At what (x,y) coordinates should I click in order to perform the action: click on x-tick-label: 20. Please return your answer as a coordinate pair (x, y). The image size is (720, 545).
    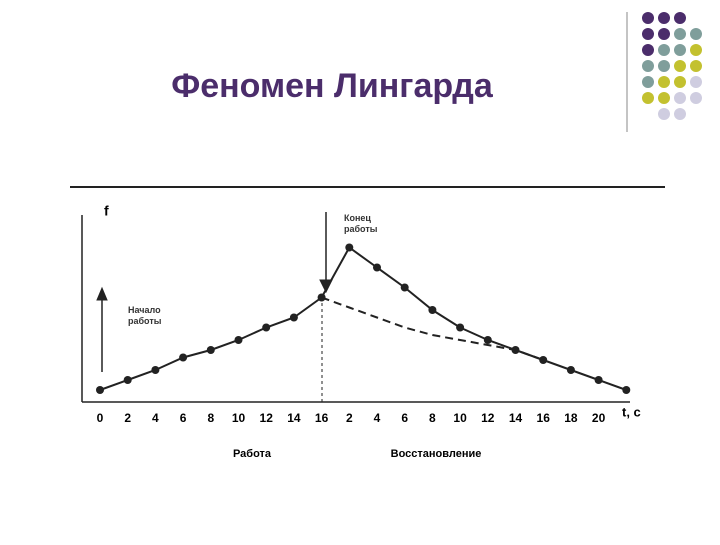
    Looking at the image, I should click on (599, 418).